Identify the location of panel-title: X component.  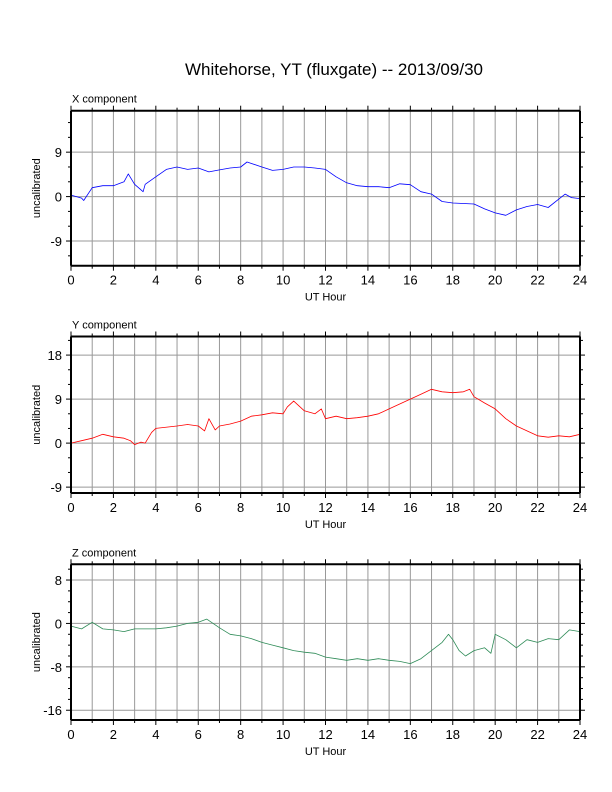
(104, 100).